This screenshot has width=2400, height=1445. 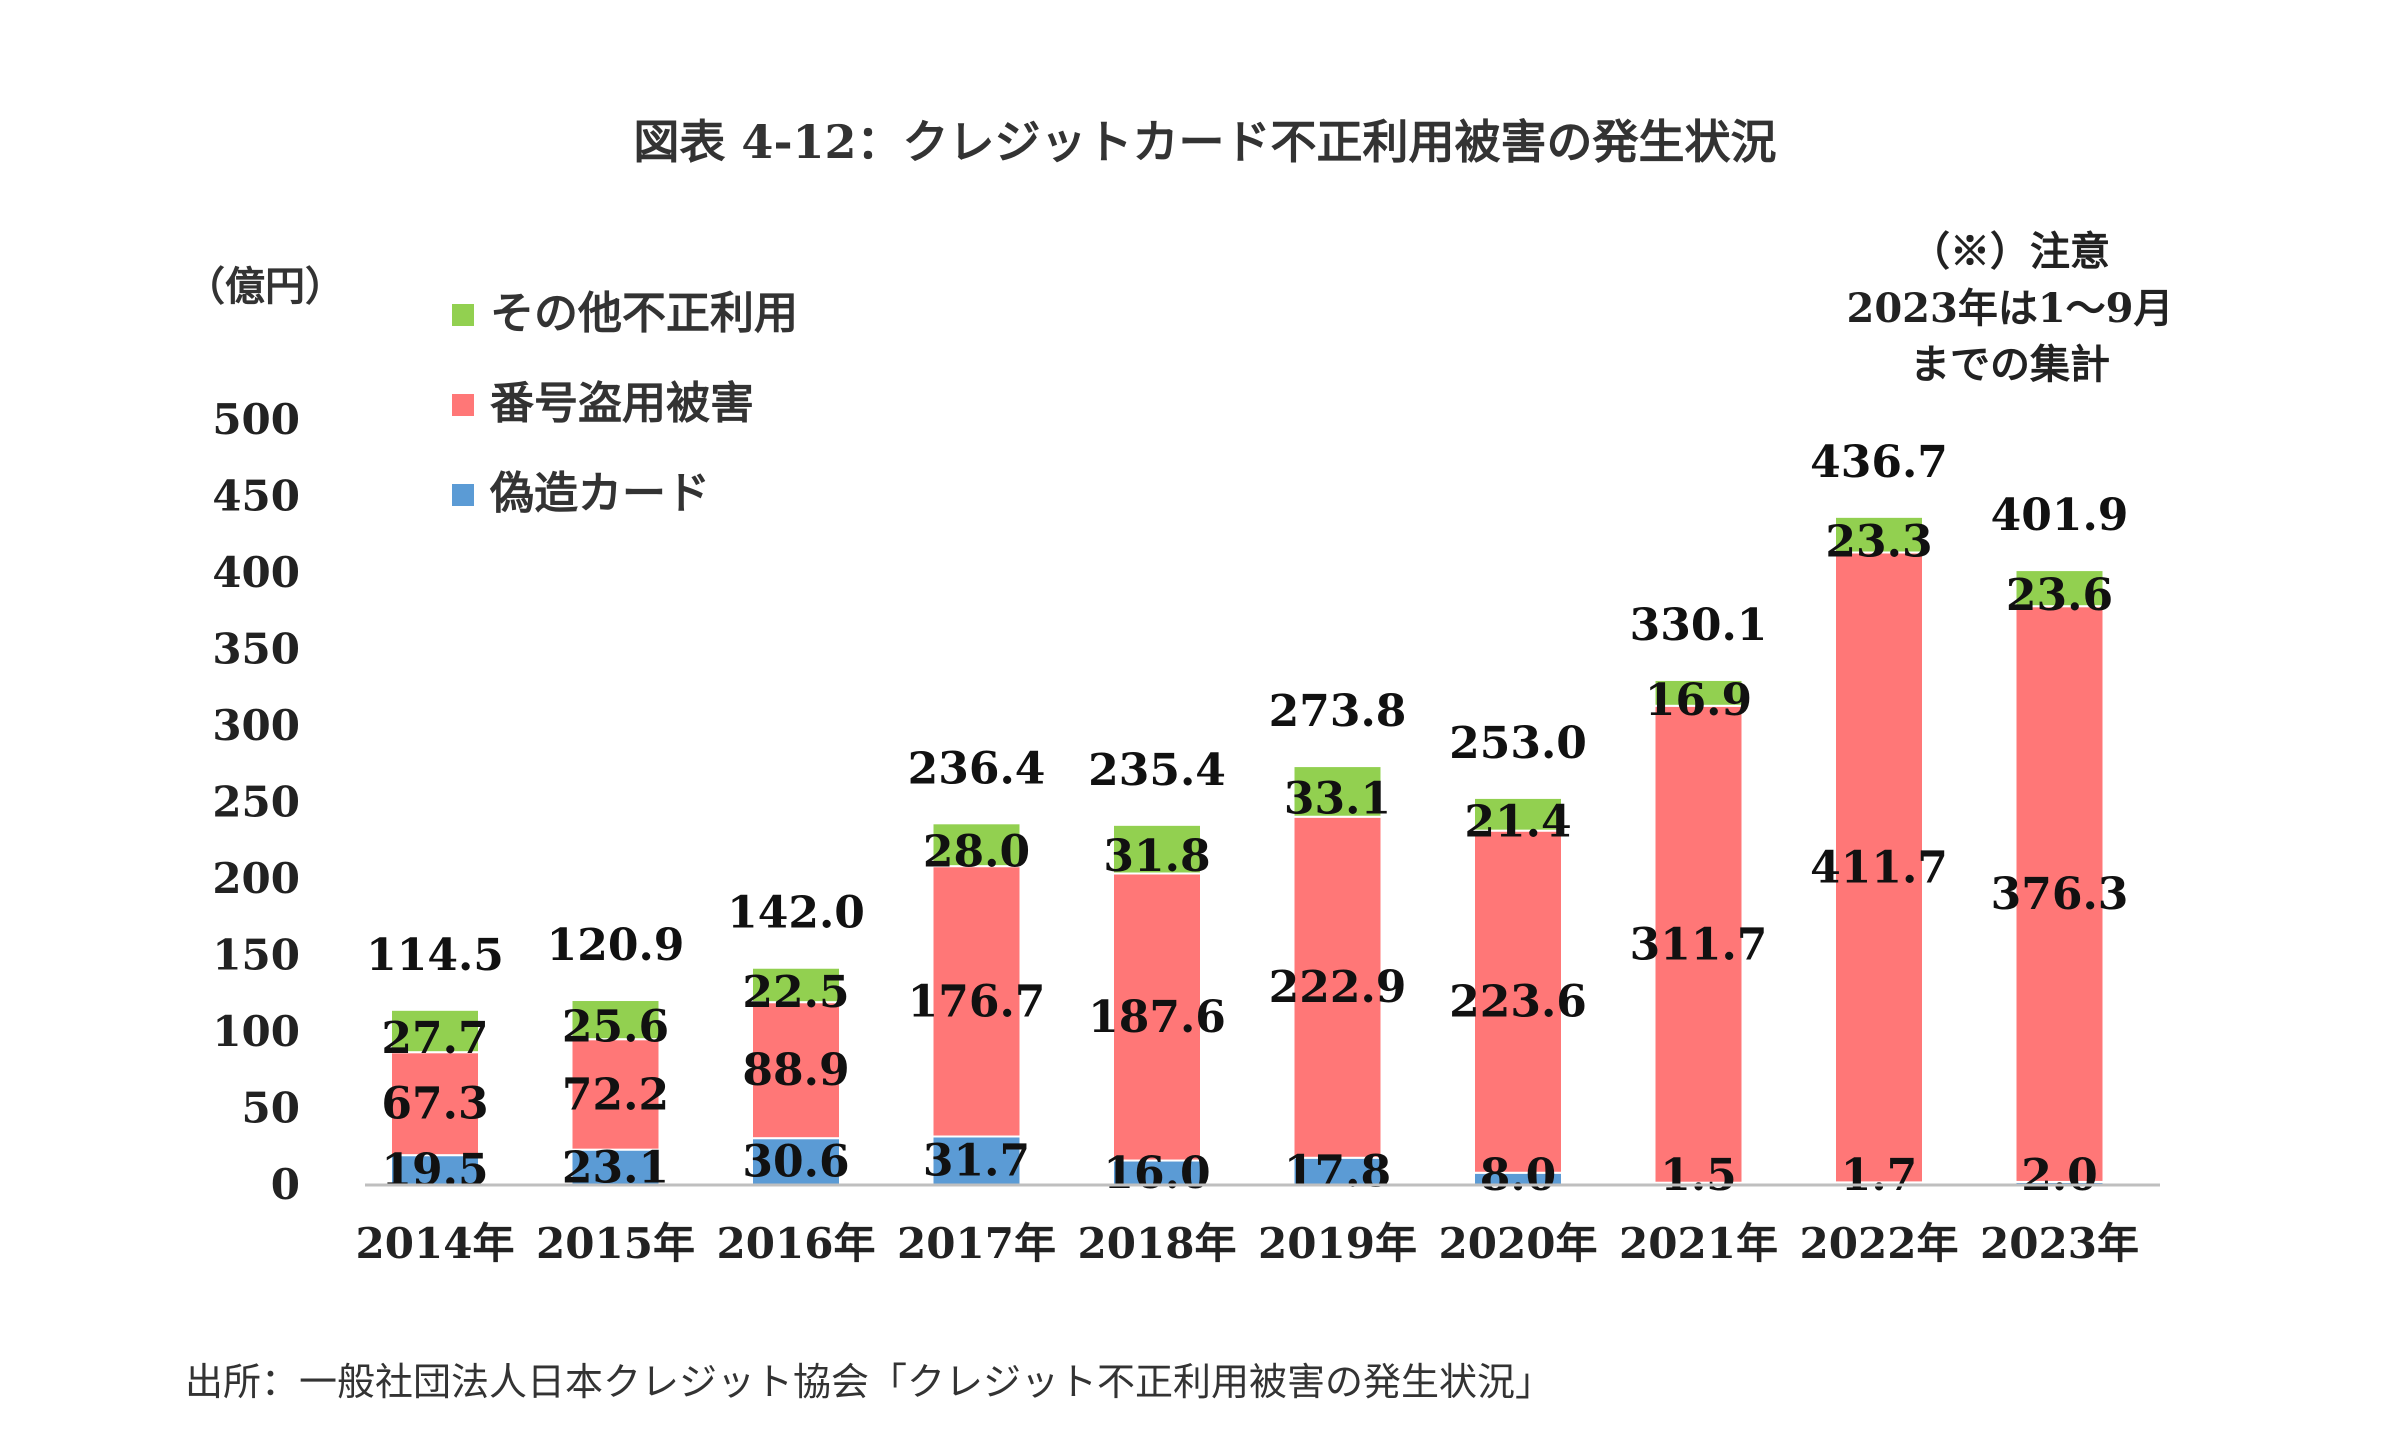 I want to click on segment-value-label: 67.3, so click(x=434, y=1104).